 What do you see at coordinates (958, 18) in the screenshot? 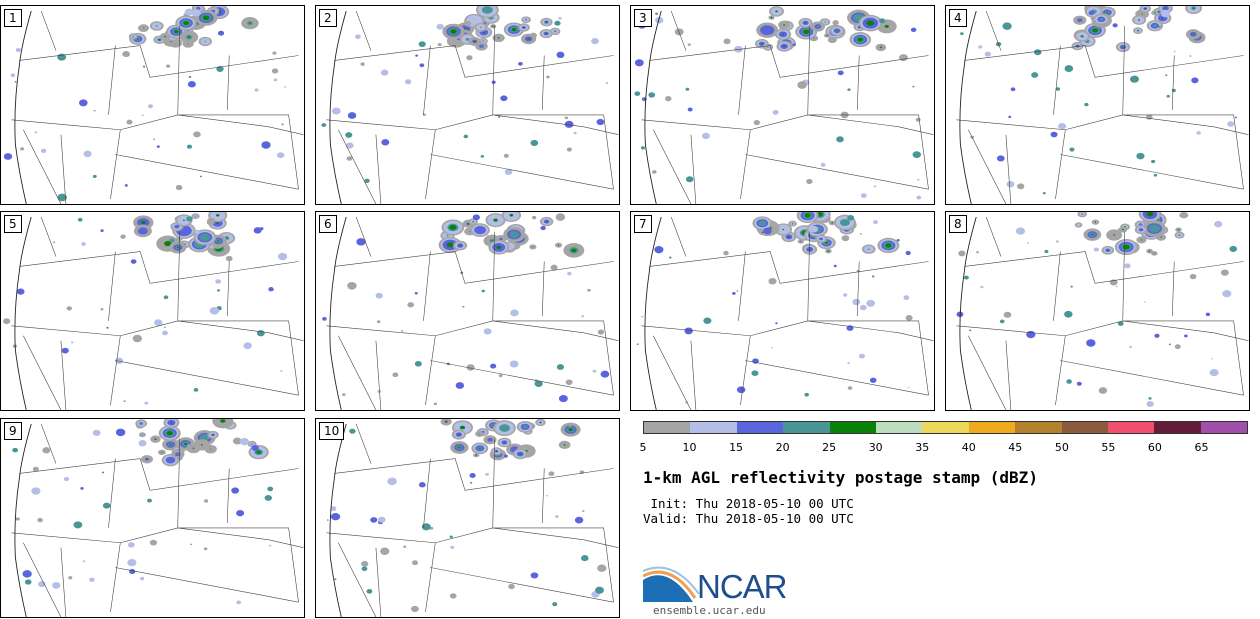
I see `member-number-label: 4` at bounding box center [958, 18].